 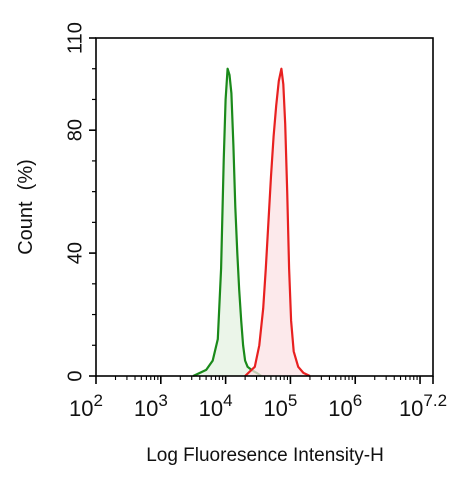 I want to click on x-axis-label: Log Fluoresence Intensity-H, so click(x=265, y=455).